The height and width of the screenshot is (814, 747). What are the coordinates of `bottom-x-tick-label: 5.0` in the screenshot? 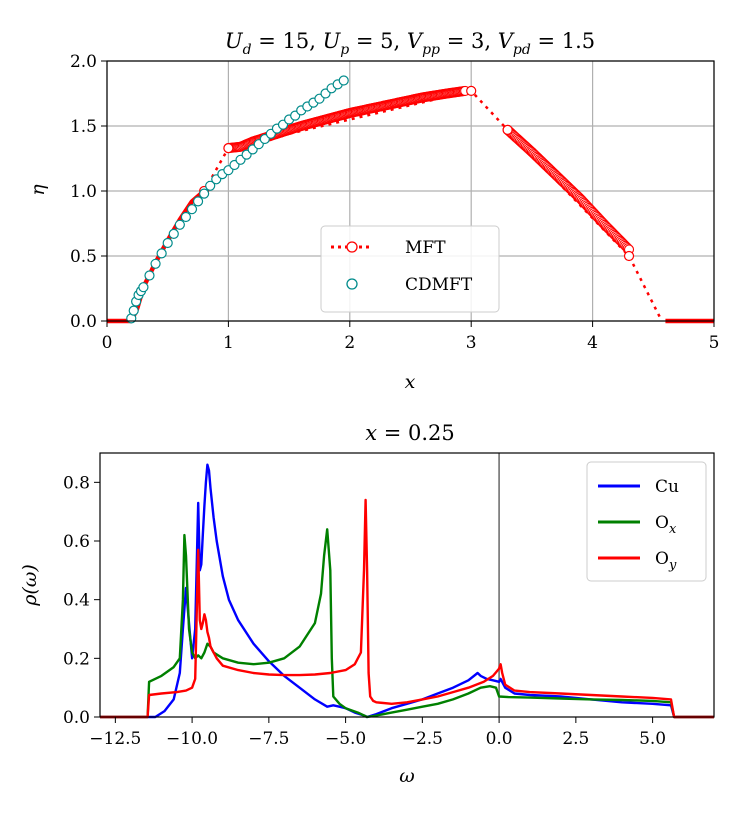 It's located at (652, 739).